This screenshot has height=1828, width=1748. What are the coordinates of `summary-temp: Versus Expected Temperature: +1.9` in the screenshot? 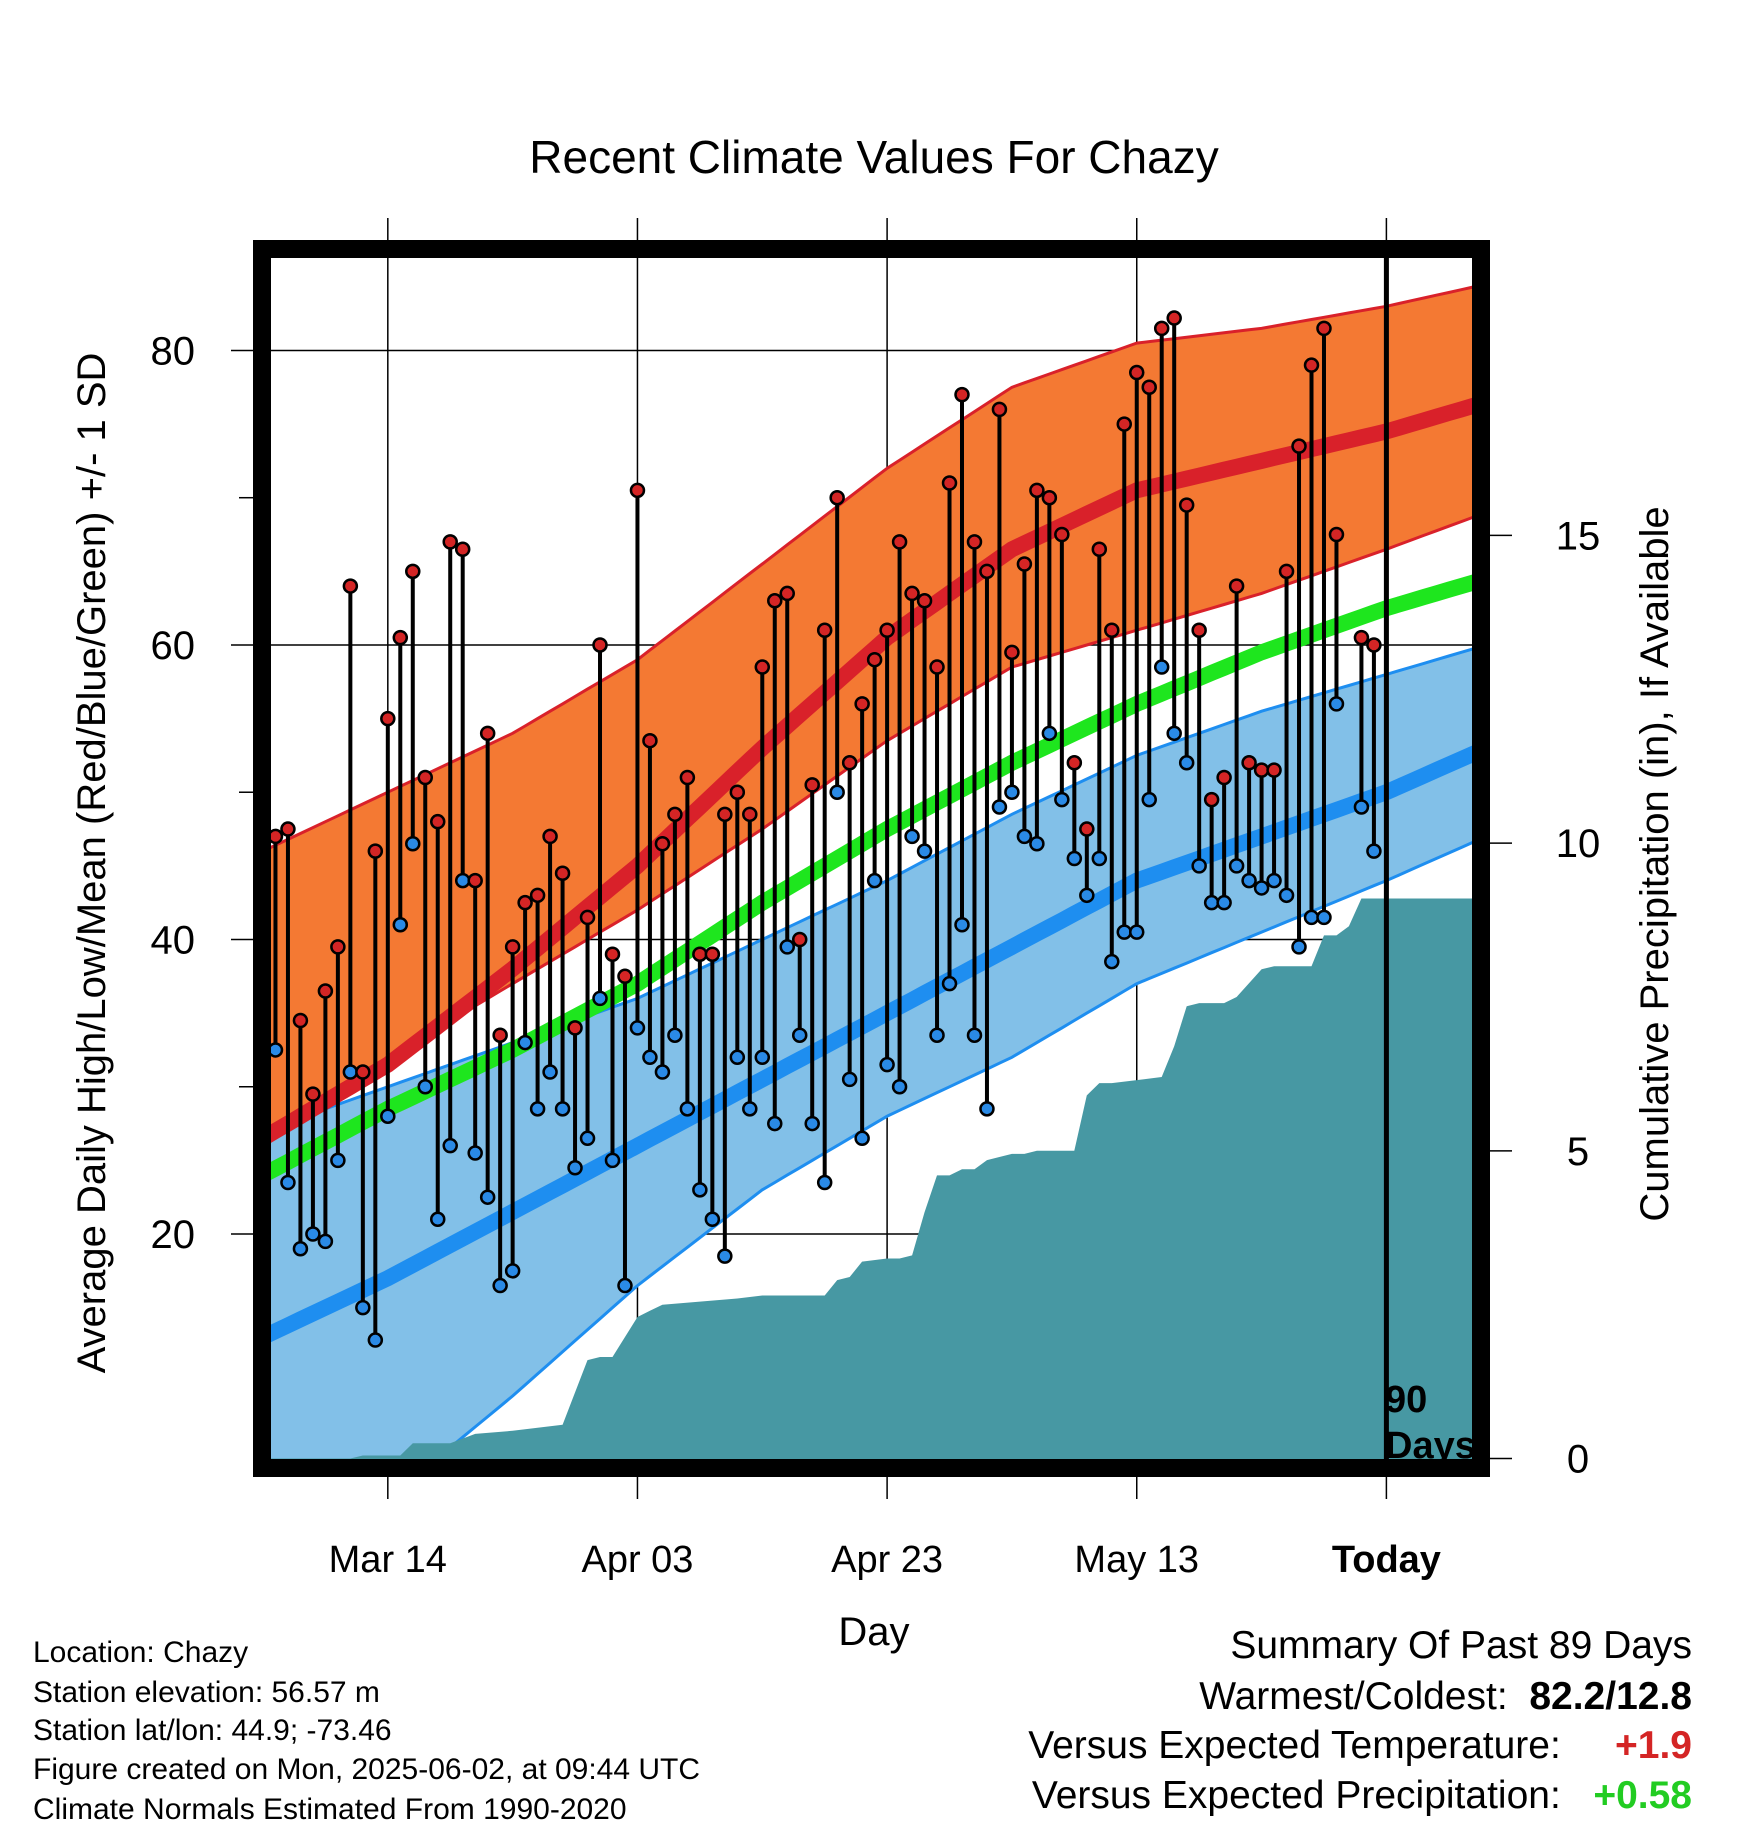 It's located at (1360, 1745).